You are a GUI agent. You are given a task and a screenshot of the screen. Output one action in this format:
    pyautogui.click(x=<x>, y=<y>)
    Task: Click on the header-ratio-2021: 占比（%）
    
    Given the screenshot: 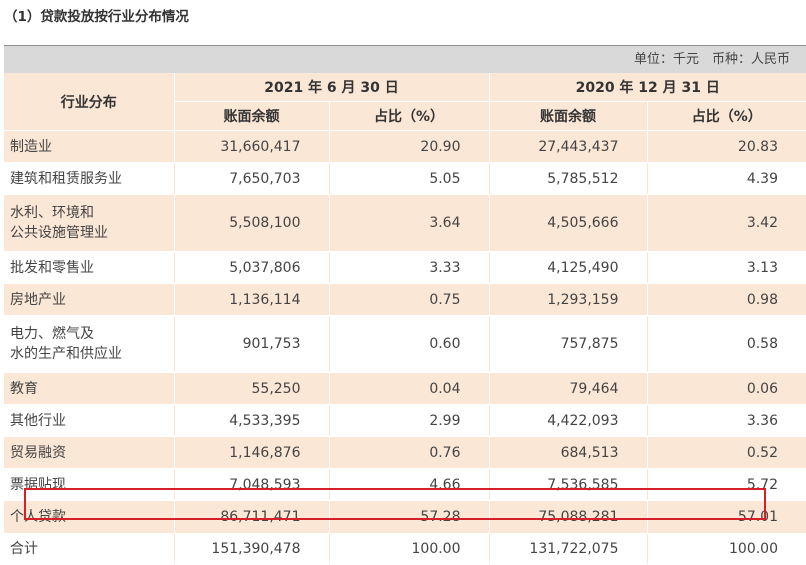 What is the action you would take?
    pyautogui.click(x=408, y=116)
    